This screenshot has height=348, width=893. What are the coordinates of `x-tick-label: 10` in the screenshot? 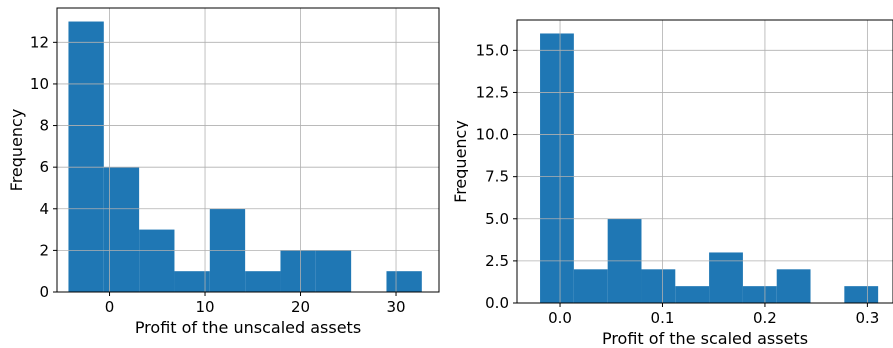 It's located at (204, 307).